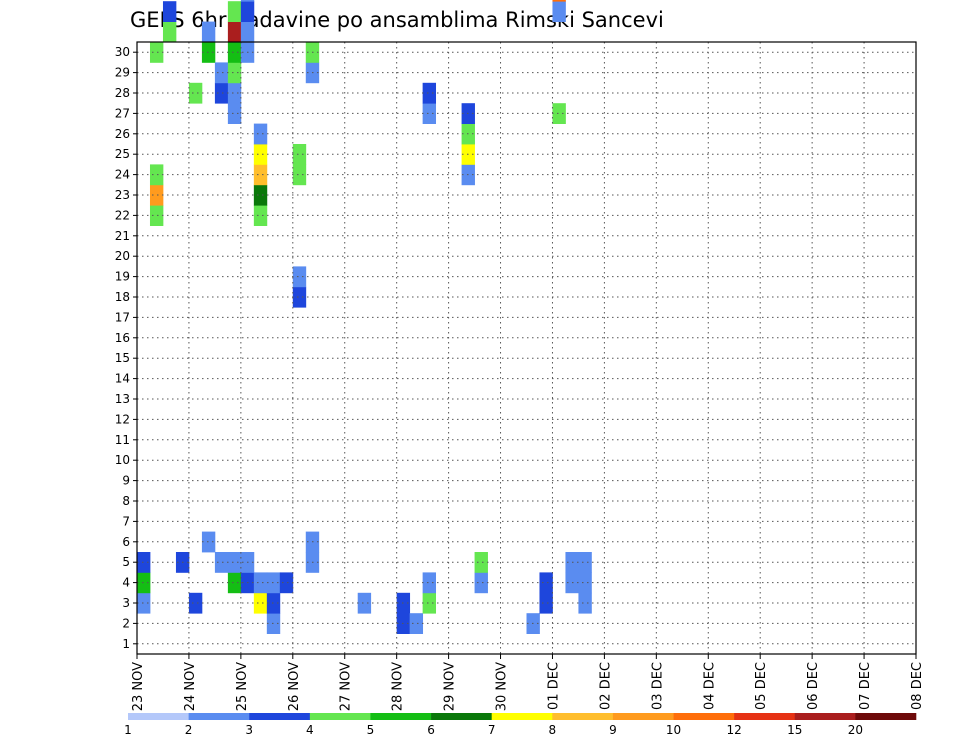 Image resolution: width=960 pixels, height=742 pixels. Describe the element at coordinates (126, 542) in the screenshot. I see `y-tick-label: 6` at that location.